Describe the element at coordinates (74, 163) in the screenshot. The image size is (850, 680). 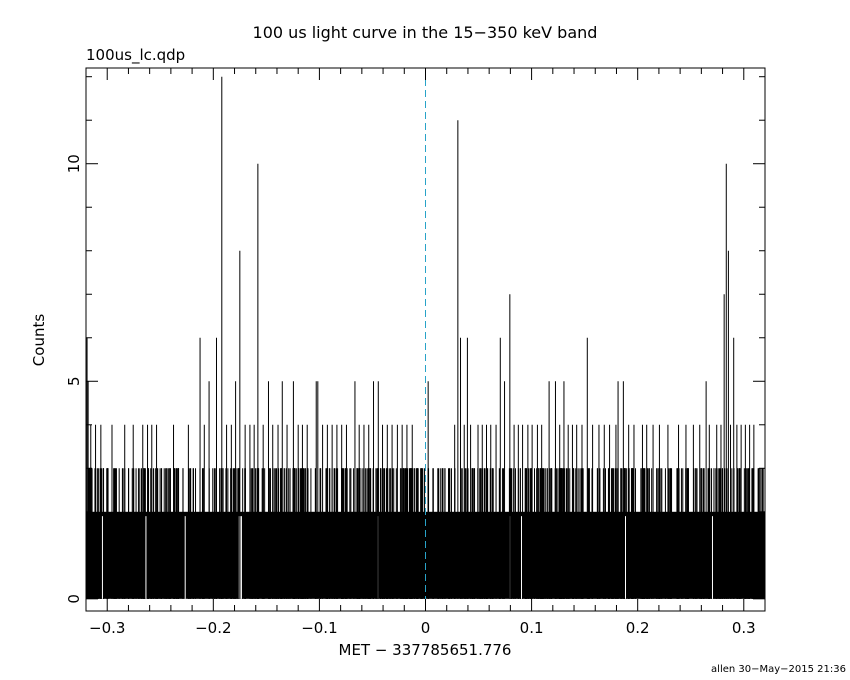
I see `y-tick-label: 10` at that location.